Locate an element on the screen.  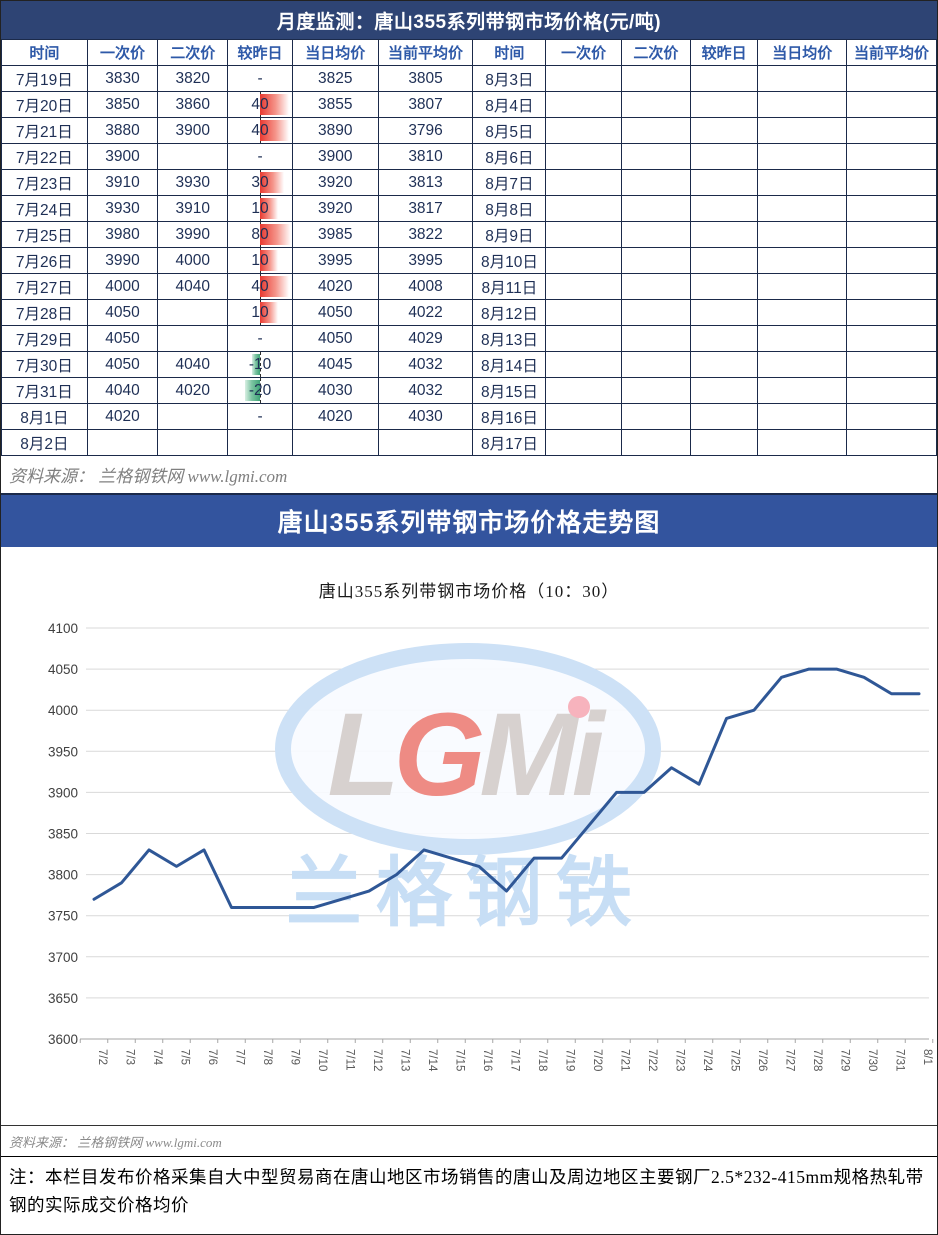
table-row: 8月10日 is located at coordinates (704, 260).